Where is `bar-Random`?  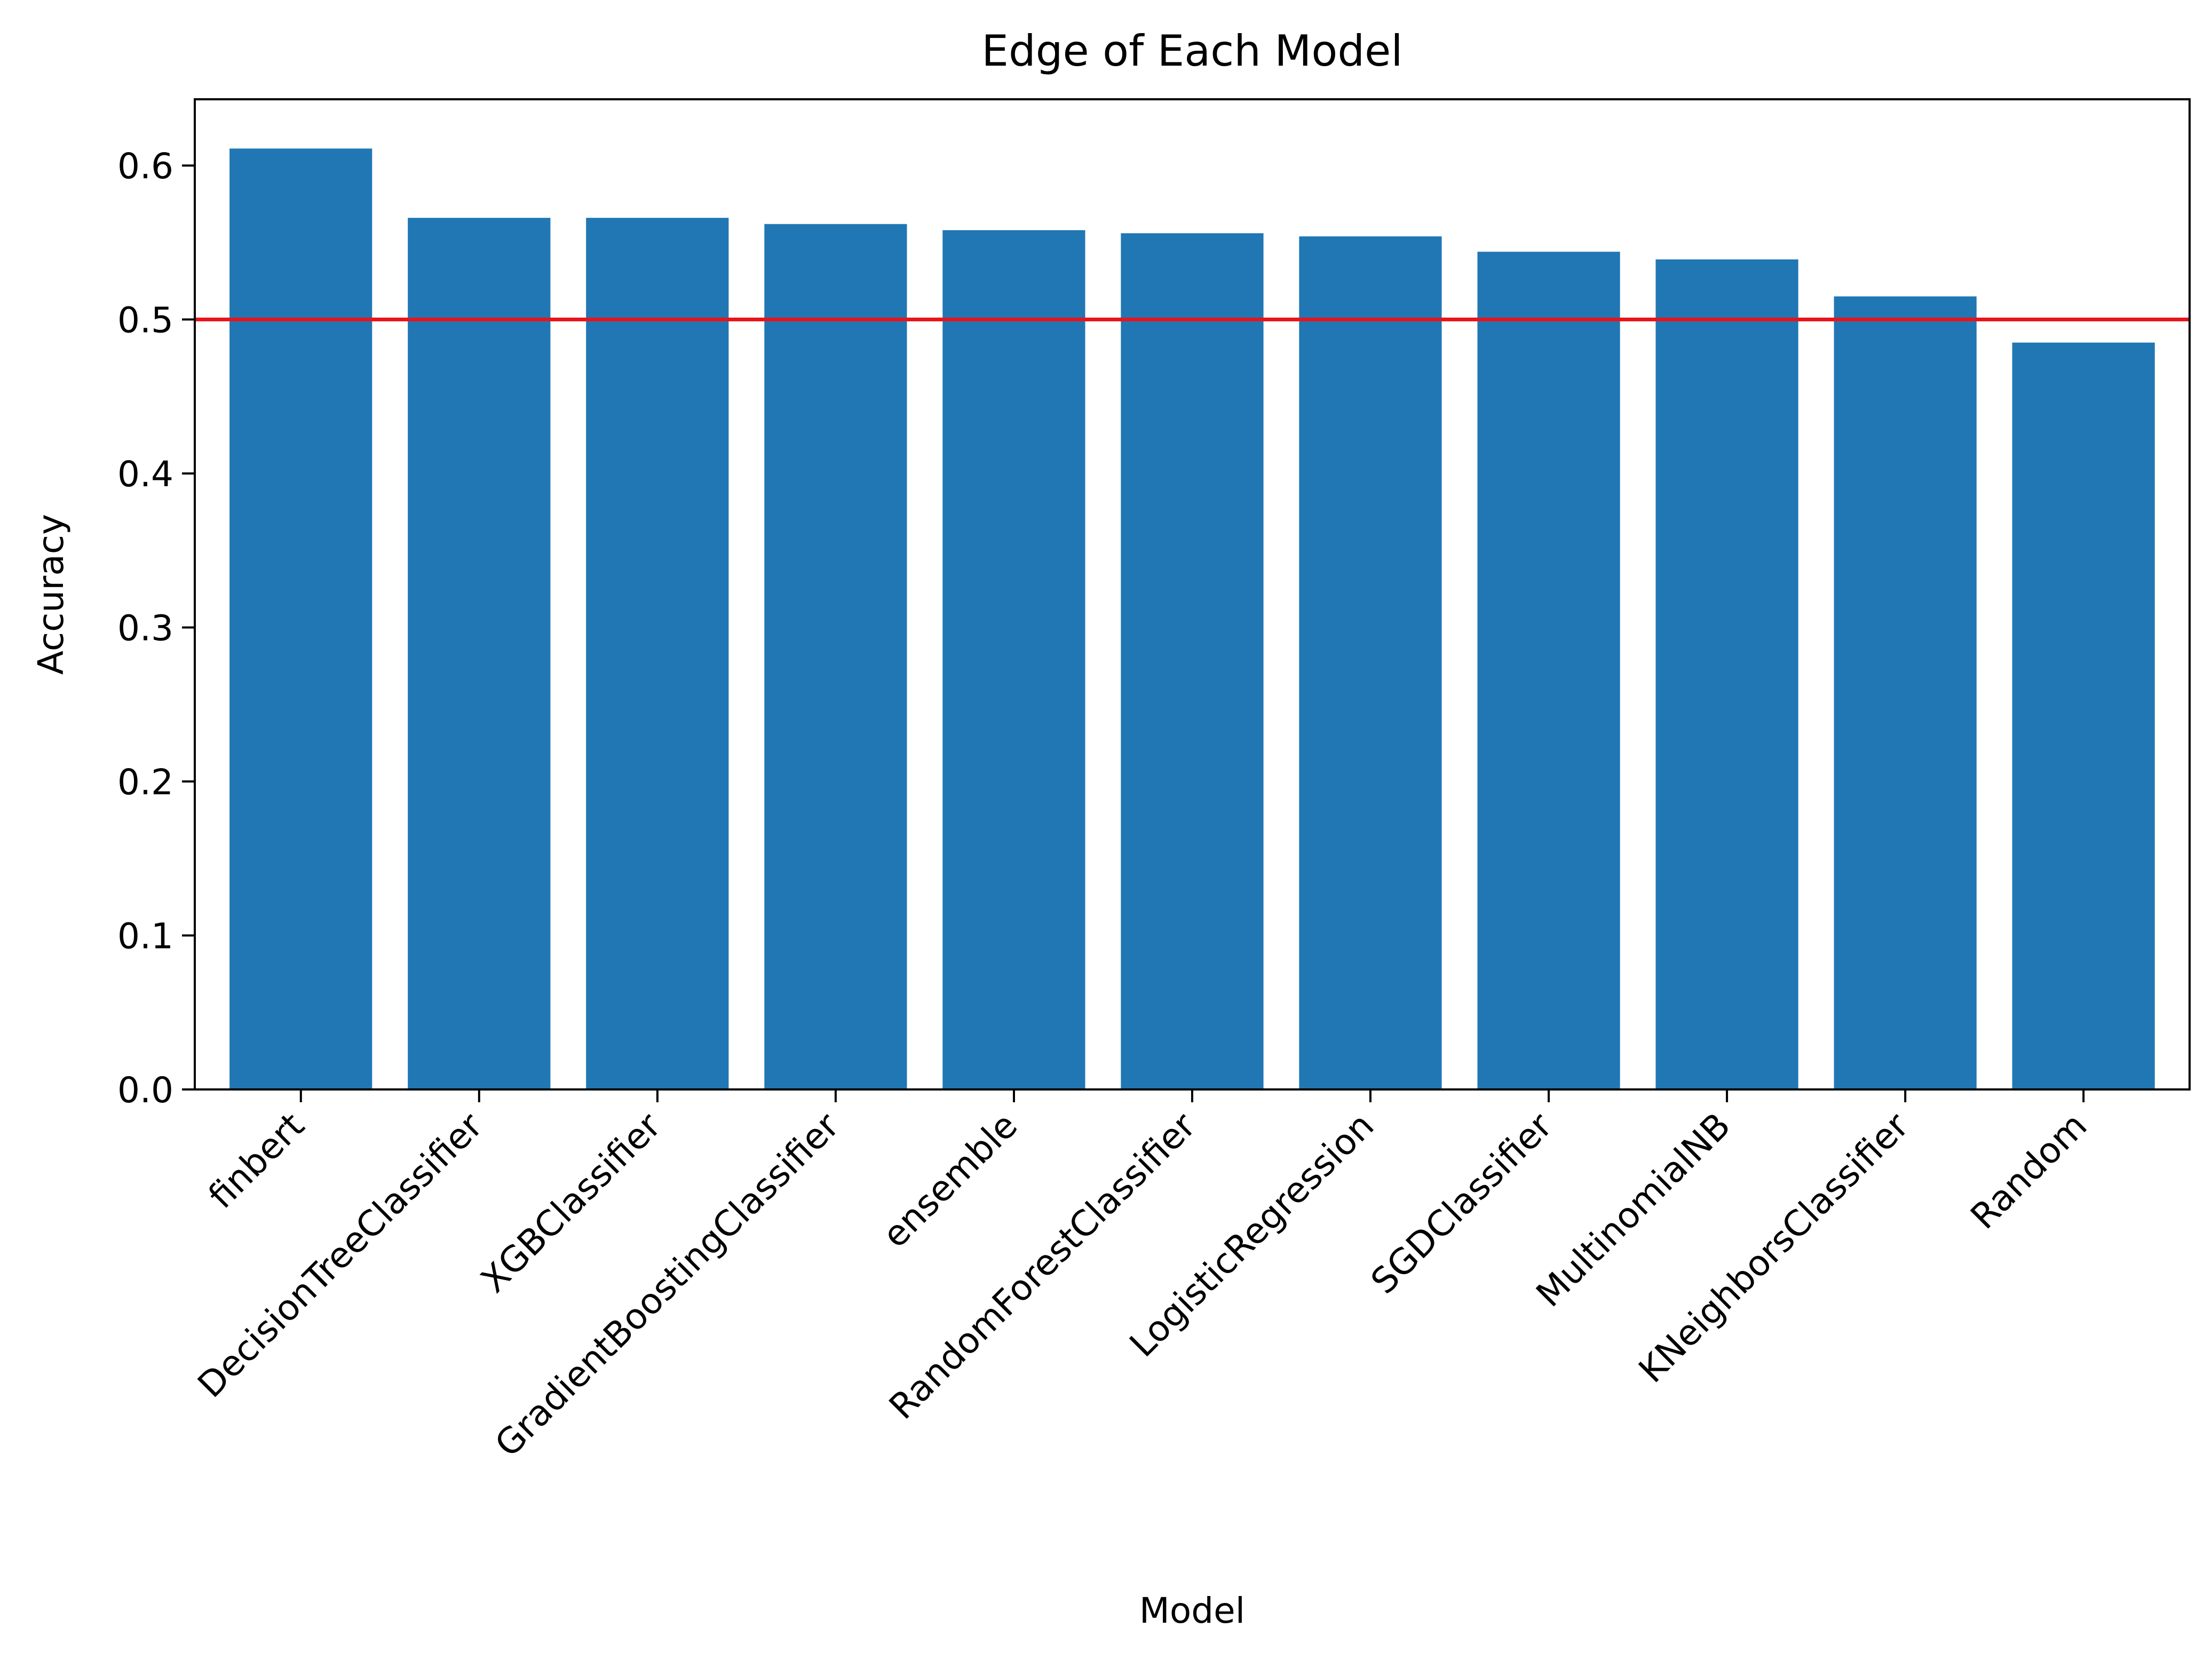 bar-Random is located at coordinates (2083, 715).